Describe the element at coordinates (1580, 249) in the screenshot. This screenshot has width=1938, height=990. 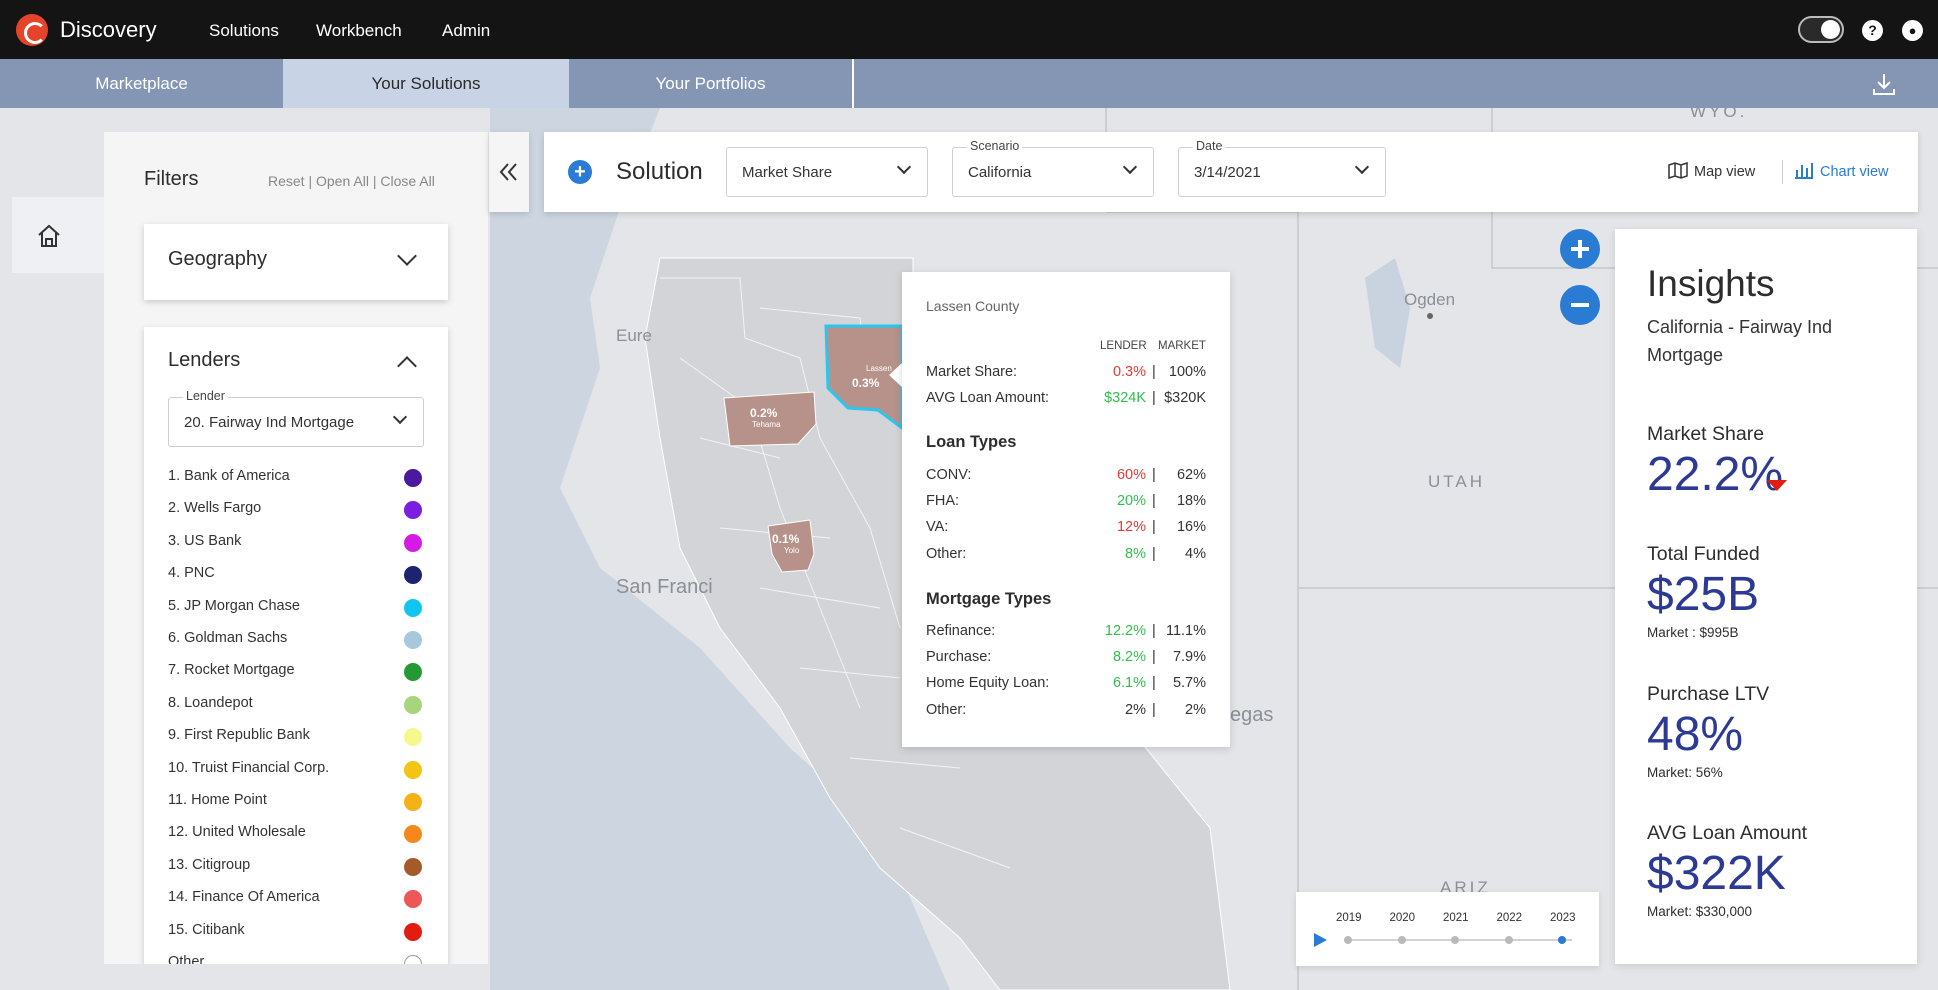
I see `zoom-in-button` at that location.